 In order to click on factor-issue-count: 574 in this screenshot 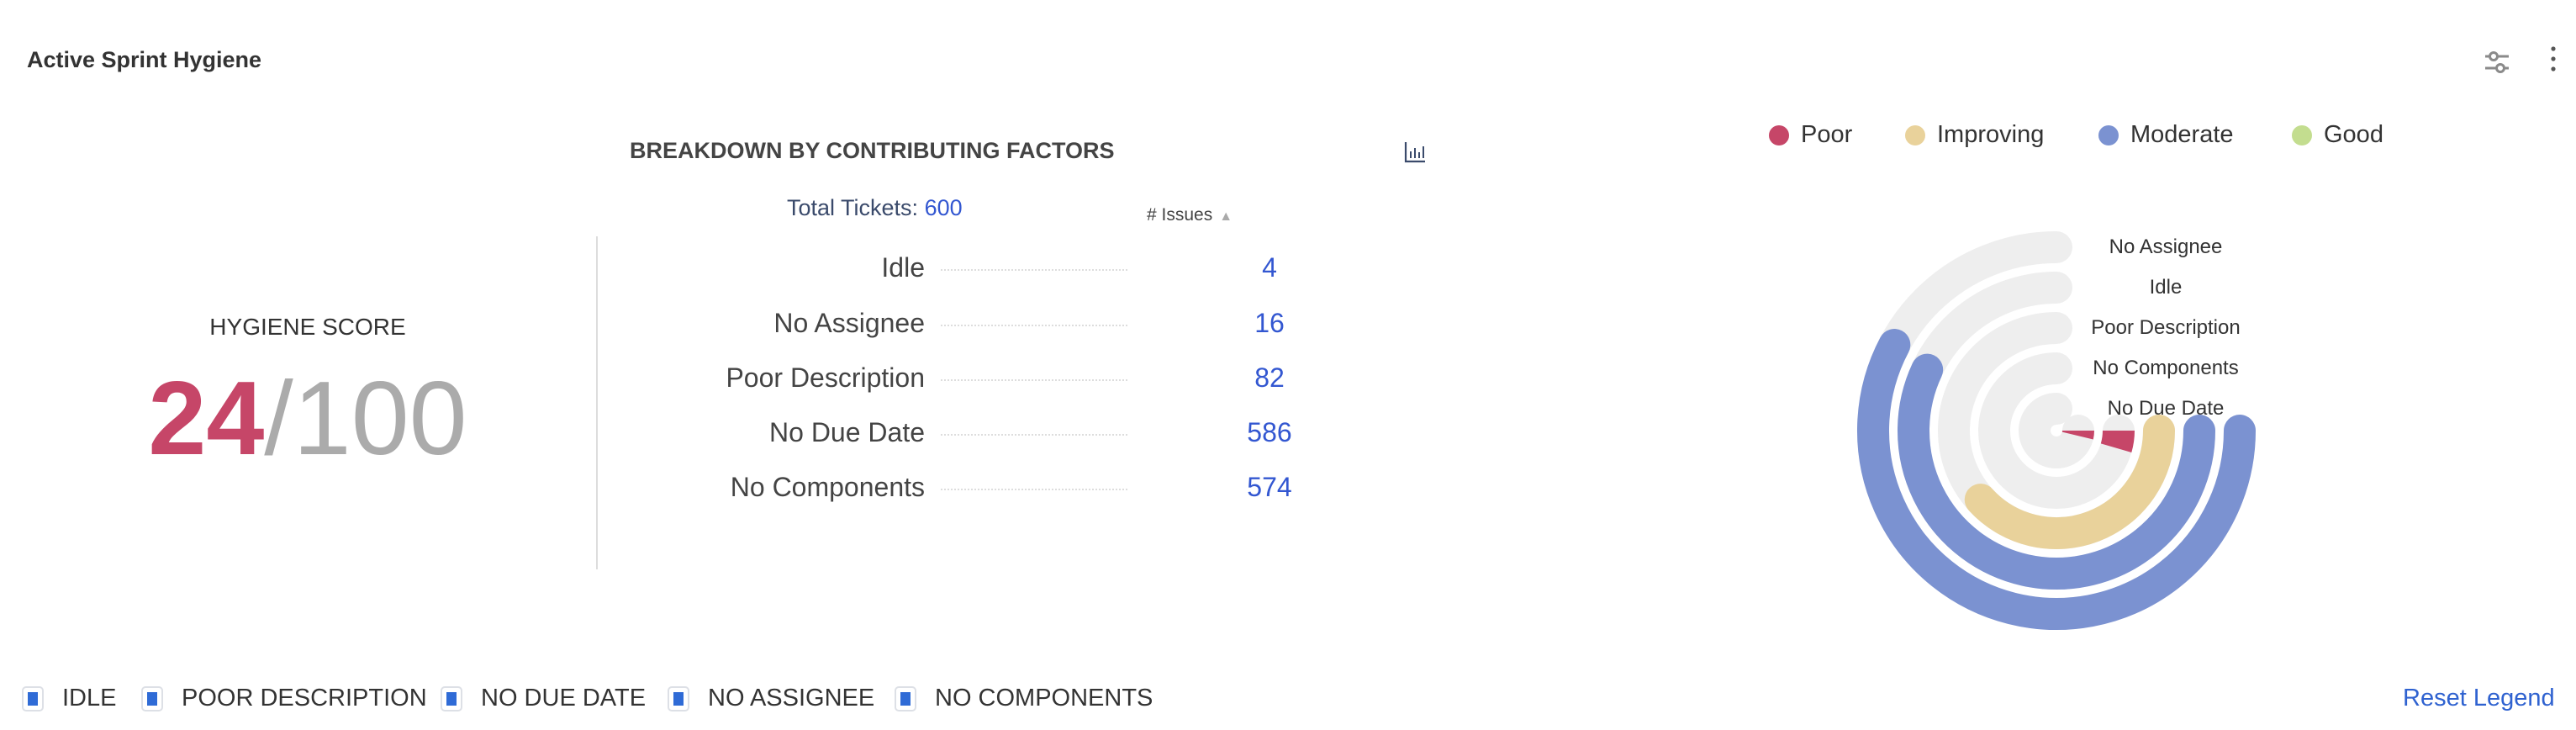, I will do `click(1269, 487)`.